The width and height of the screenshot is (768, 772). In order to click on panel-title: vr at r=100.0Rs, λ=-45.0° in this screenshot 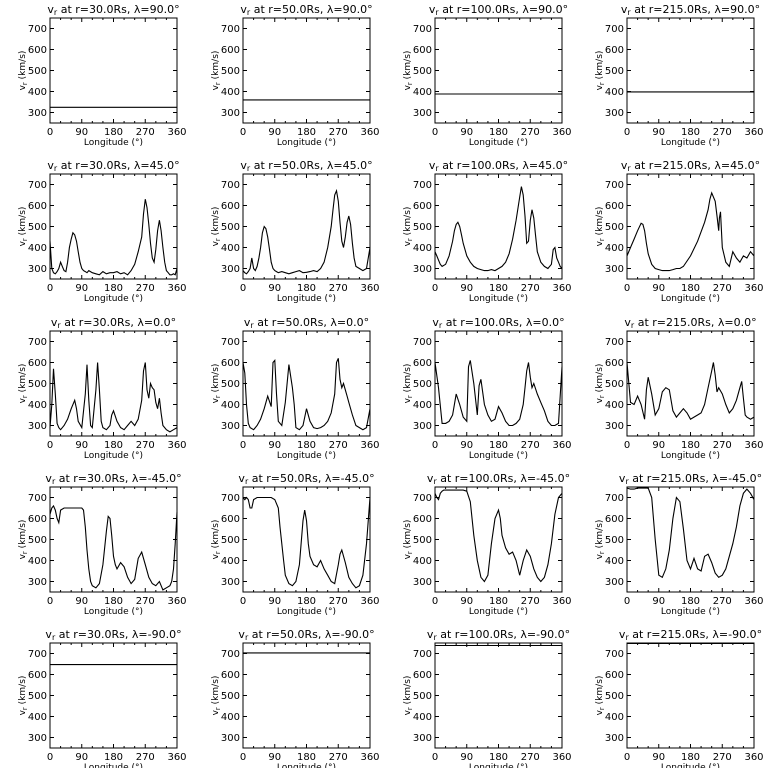, I will do `click(498, 479)`.